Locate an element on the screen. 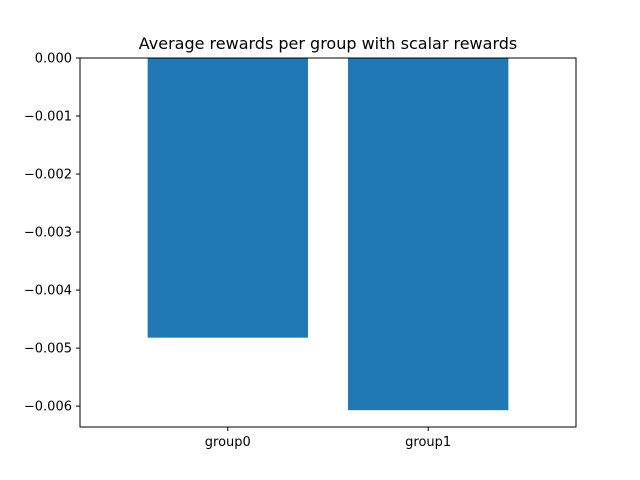 This screenshot has height=480, width=640. x-tick-label-group0: group0 is located at coordinates (228, 442).